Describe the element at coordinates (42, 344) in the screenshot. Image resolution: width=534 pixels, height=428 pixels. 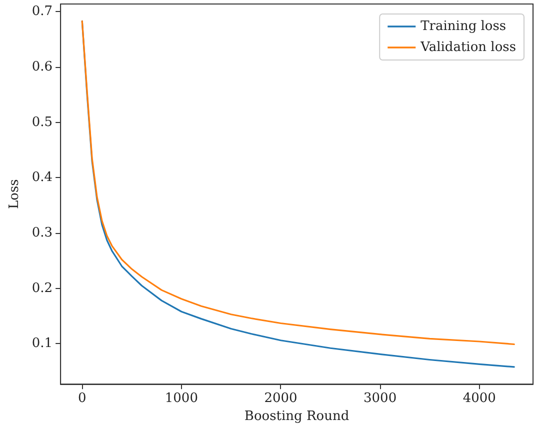
I see `y-tick-label: 0.1` at that location.